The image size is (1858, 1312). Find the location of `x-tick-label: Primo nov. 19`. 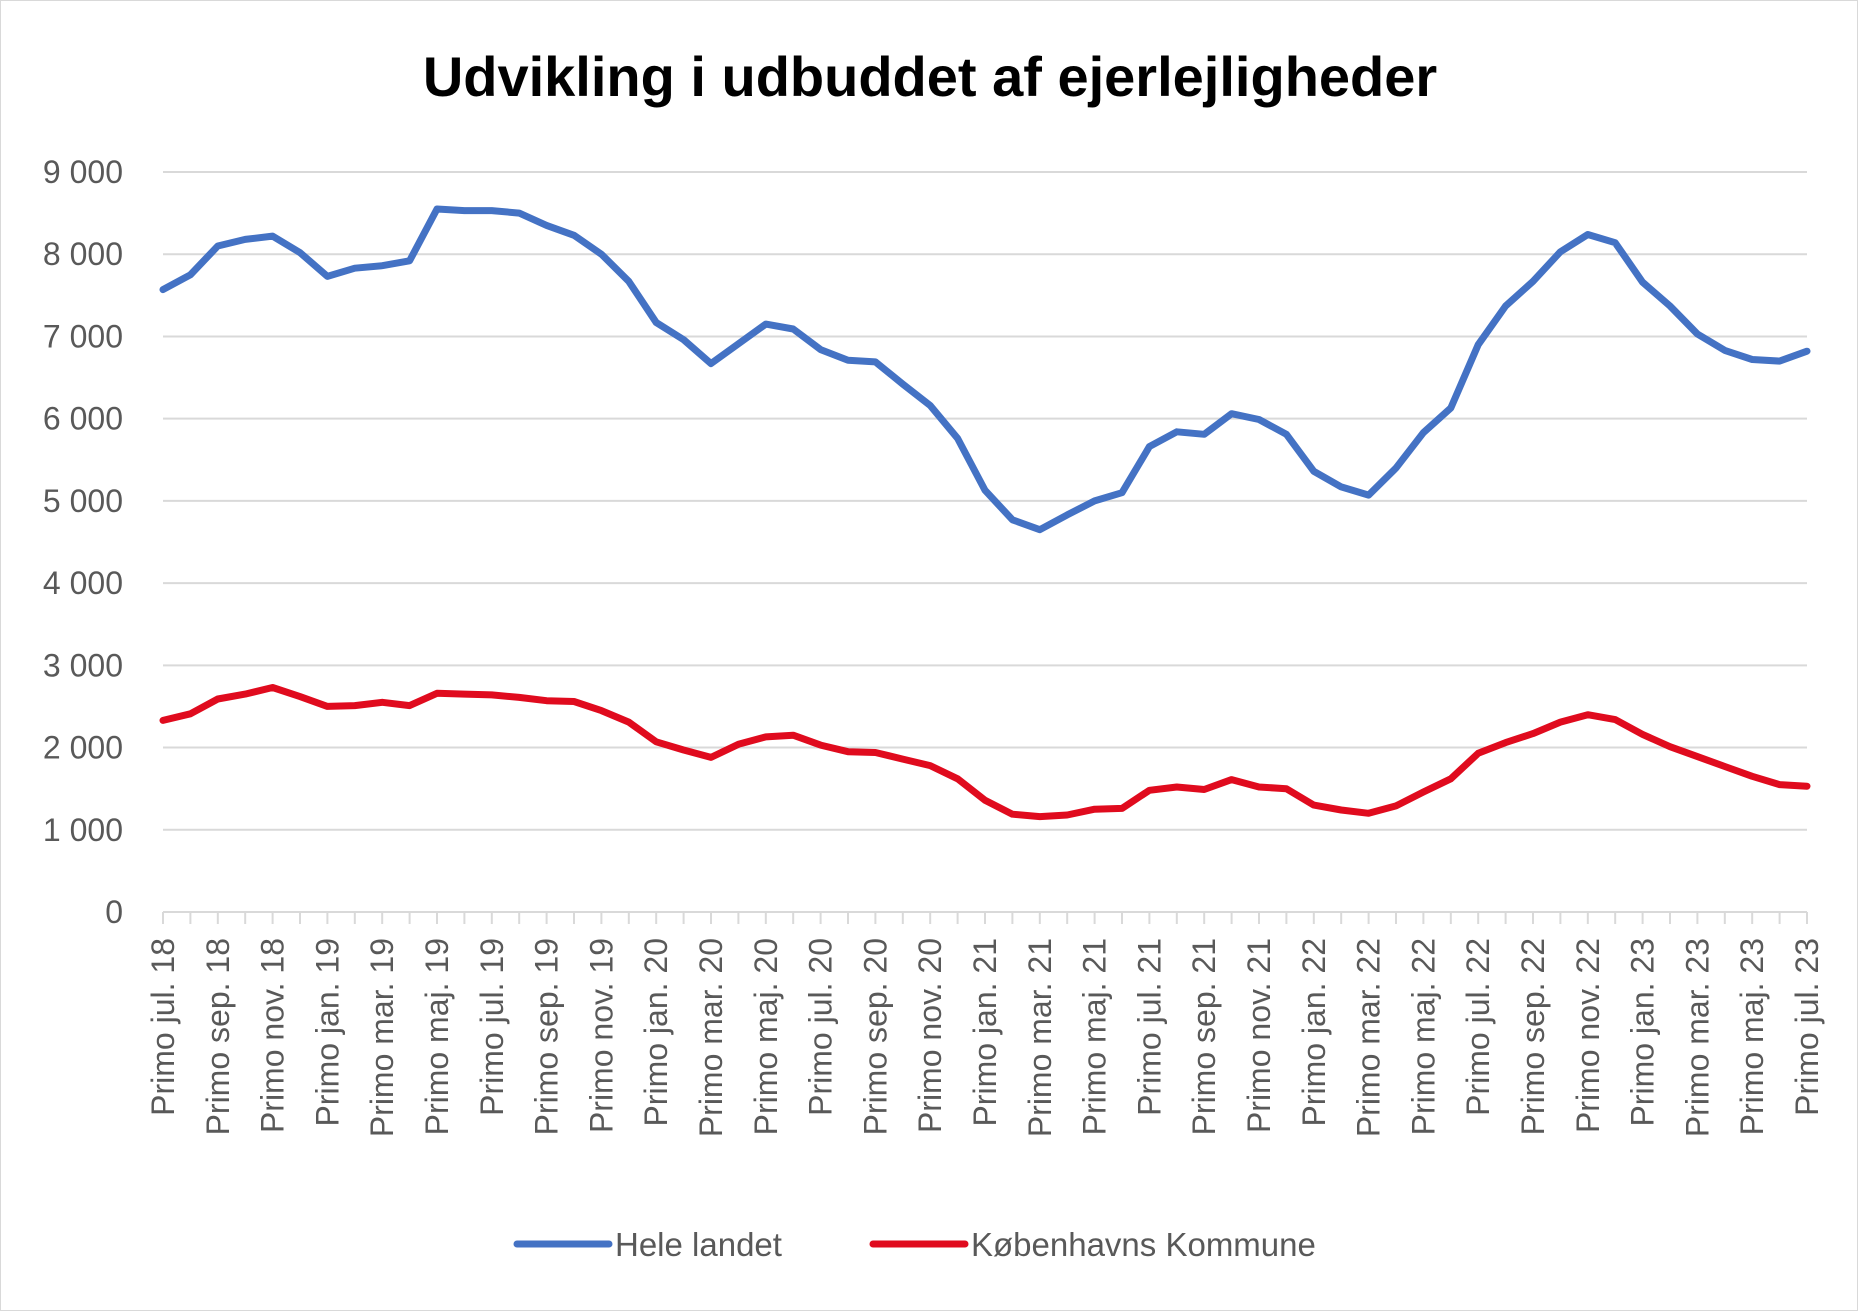

x-tick-label: Primo nov. 19 is located at coordinates (601, 1035).